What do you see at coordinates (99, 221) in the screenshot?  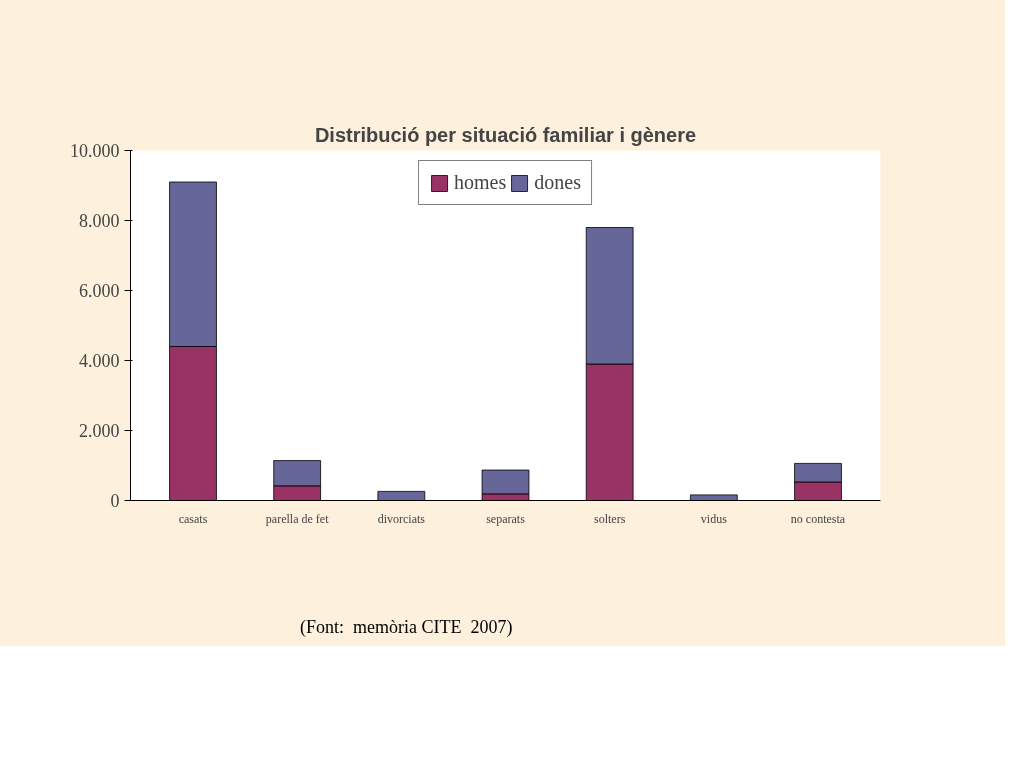 I see `y-tick-label: 8.000` at bounding box center [99, 221].